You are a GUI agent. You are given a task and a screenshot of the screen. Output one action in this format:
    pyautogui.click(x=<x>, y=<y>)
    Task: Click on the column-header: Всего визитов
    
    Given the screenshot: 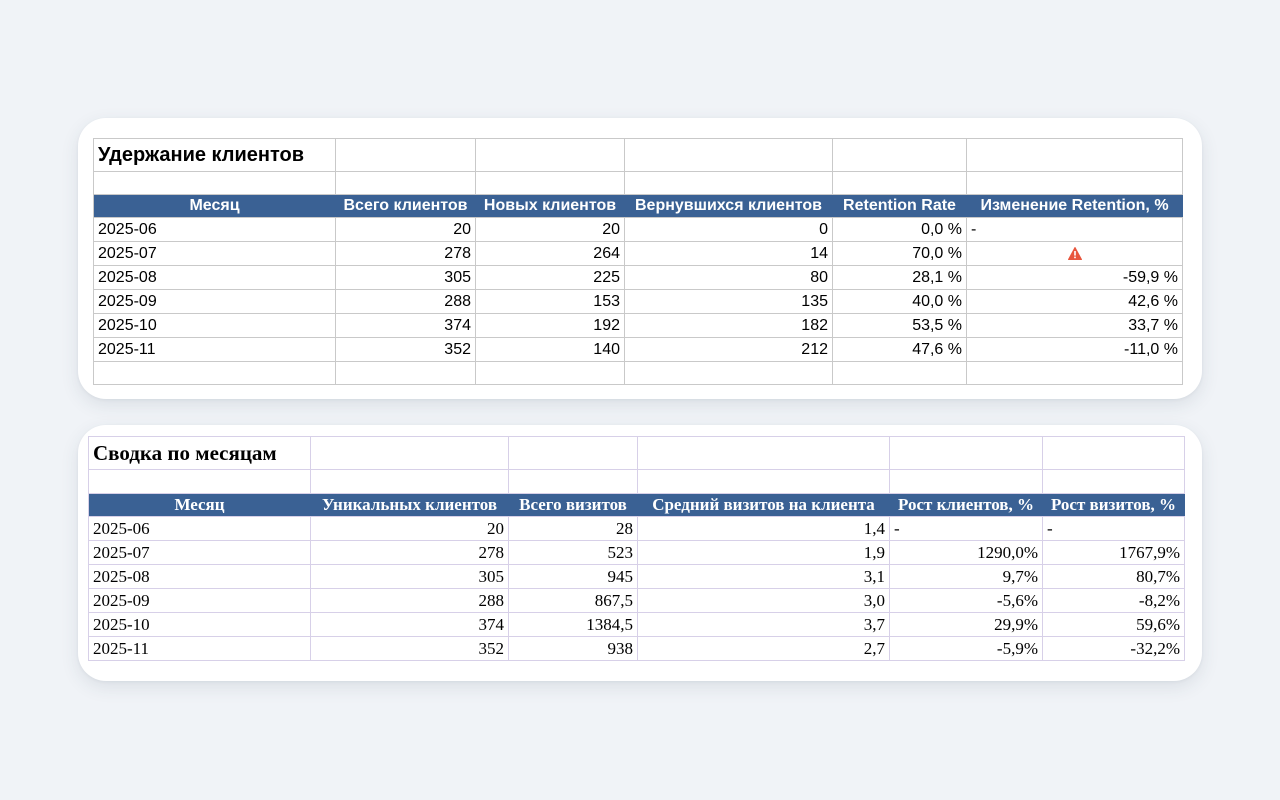 What is the action you would take?
    pyautogui.click(x=573, y=505)
    